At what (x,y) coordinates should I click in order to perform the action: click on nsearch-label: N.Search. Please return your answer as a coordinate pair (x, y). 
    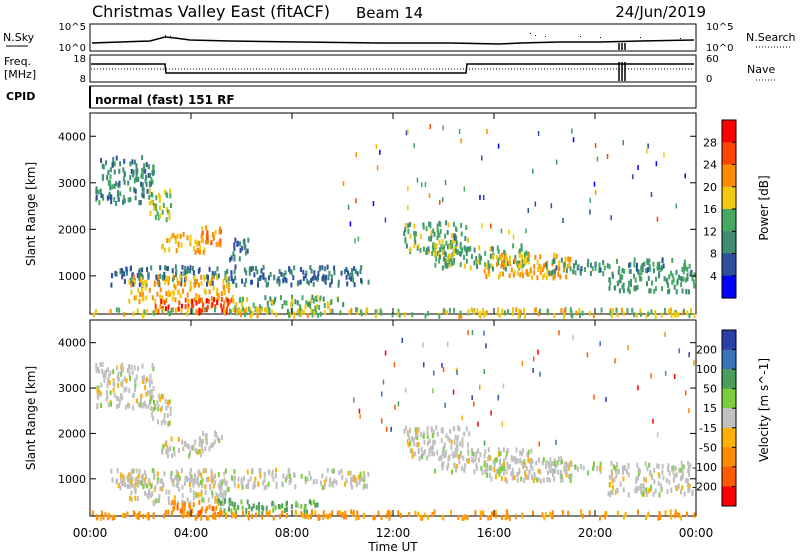
    Looking at the image, I should click on (771, 37).